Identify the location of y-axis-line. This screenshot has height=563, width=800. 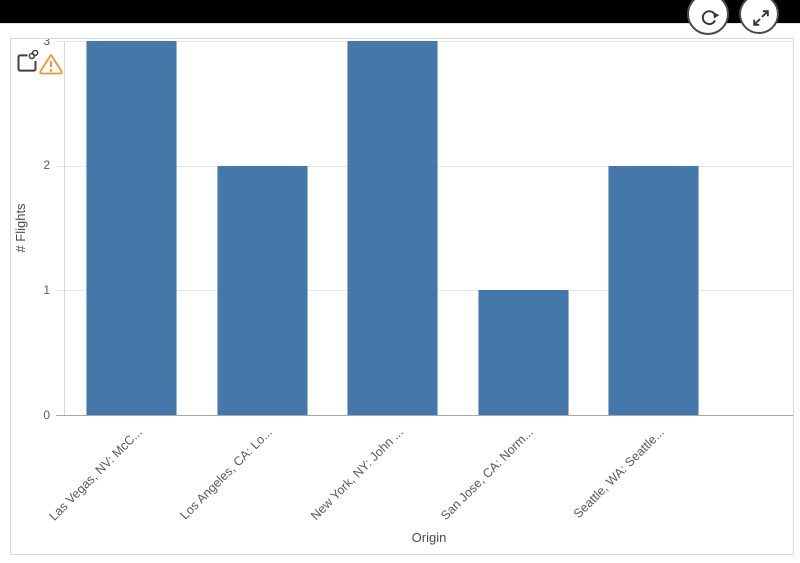
(64, 228).